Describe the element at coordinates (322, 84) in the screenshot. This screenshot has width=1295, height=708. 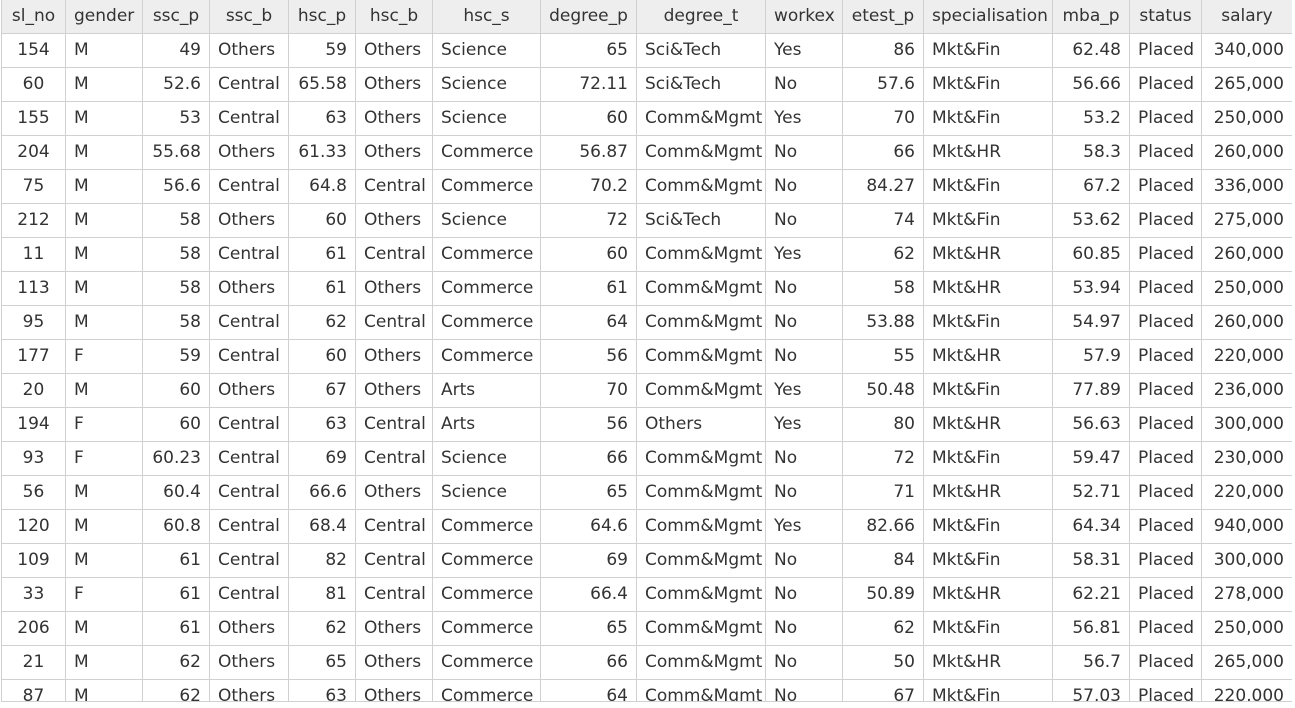
I see `cell-hsc-p: 65.58` at that location.